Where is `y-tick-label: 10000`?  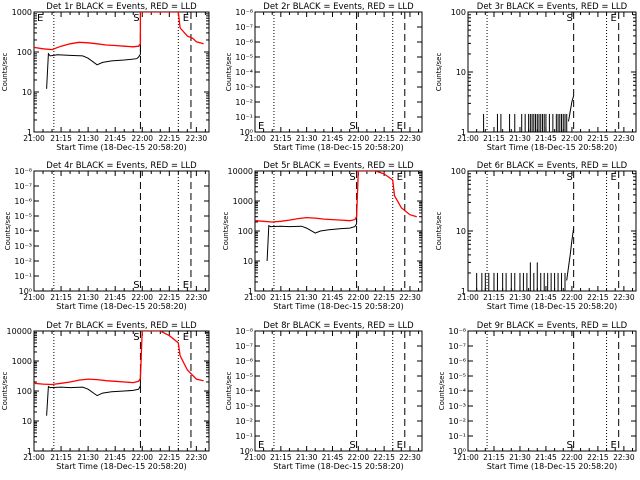
y-tick-label: 10000 is located at coordinates (19, 331).